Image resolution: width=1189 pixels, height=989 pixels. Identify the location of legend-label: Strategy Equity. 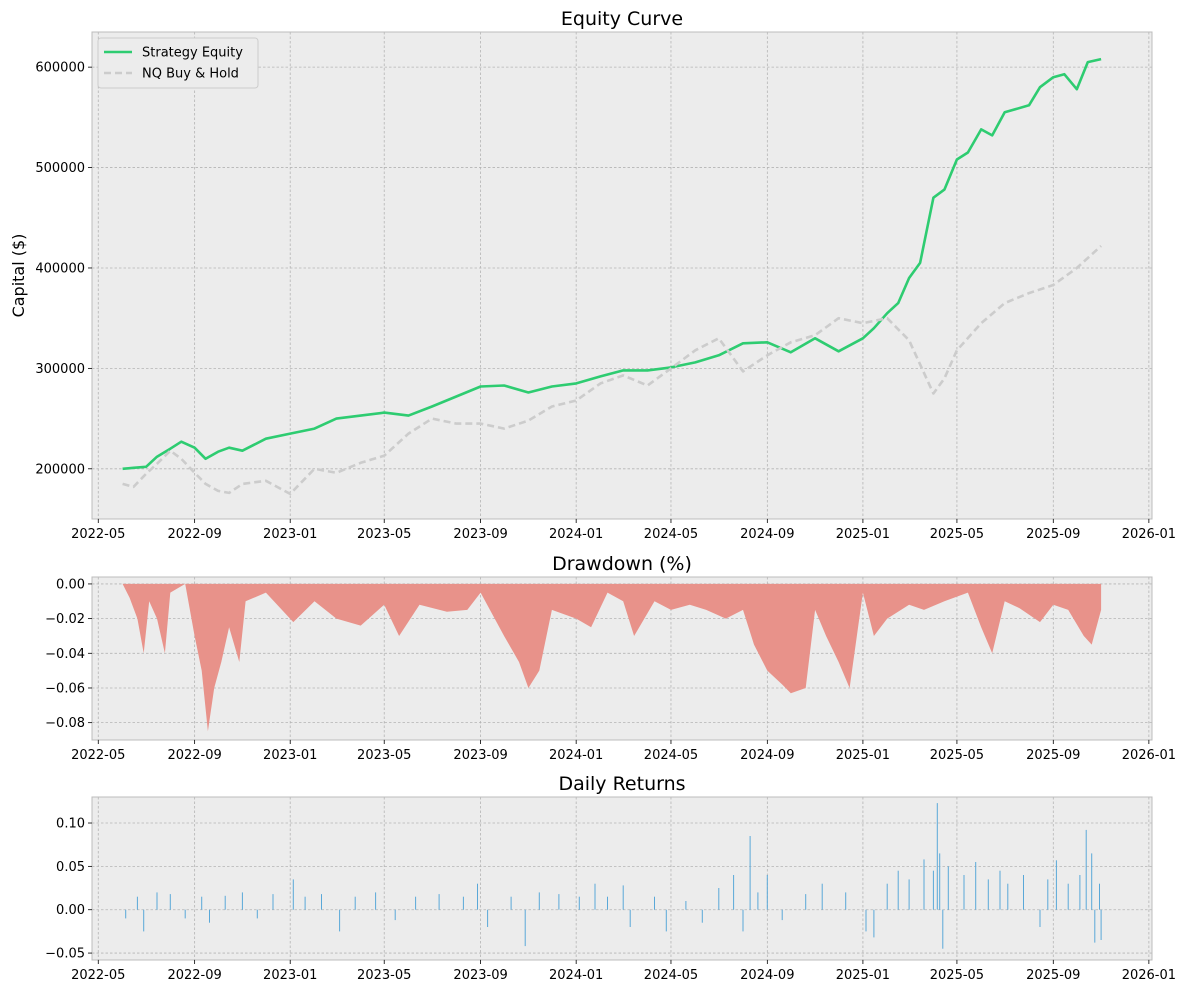
(192, 53).